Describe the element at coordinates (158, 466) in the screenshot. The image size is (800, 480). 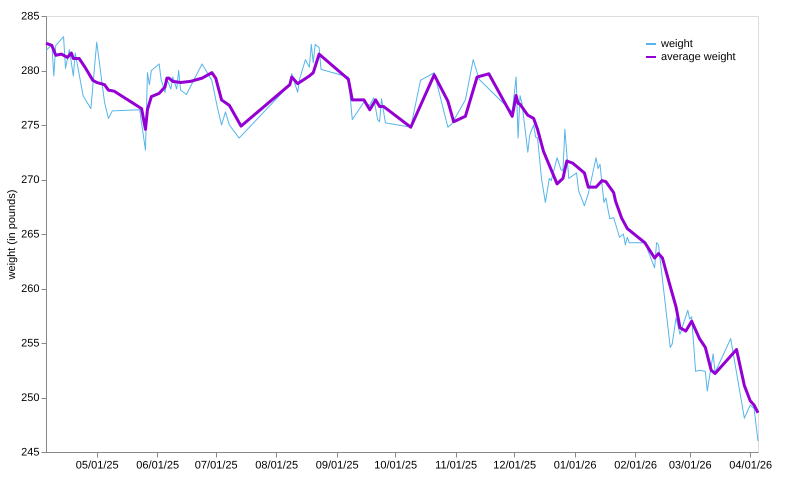
I see `x-tick-label: 06/01/25` at that location.